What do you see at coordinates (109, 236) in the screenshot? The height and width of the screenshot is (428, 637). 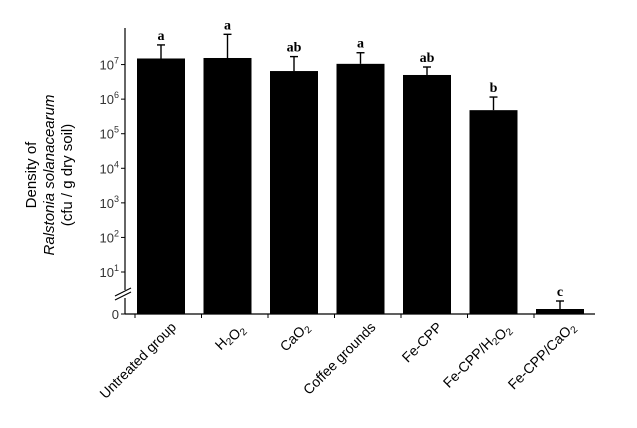 I see `y-tick-label: 10²` at bounding box center [109, 236].